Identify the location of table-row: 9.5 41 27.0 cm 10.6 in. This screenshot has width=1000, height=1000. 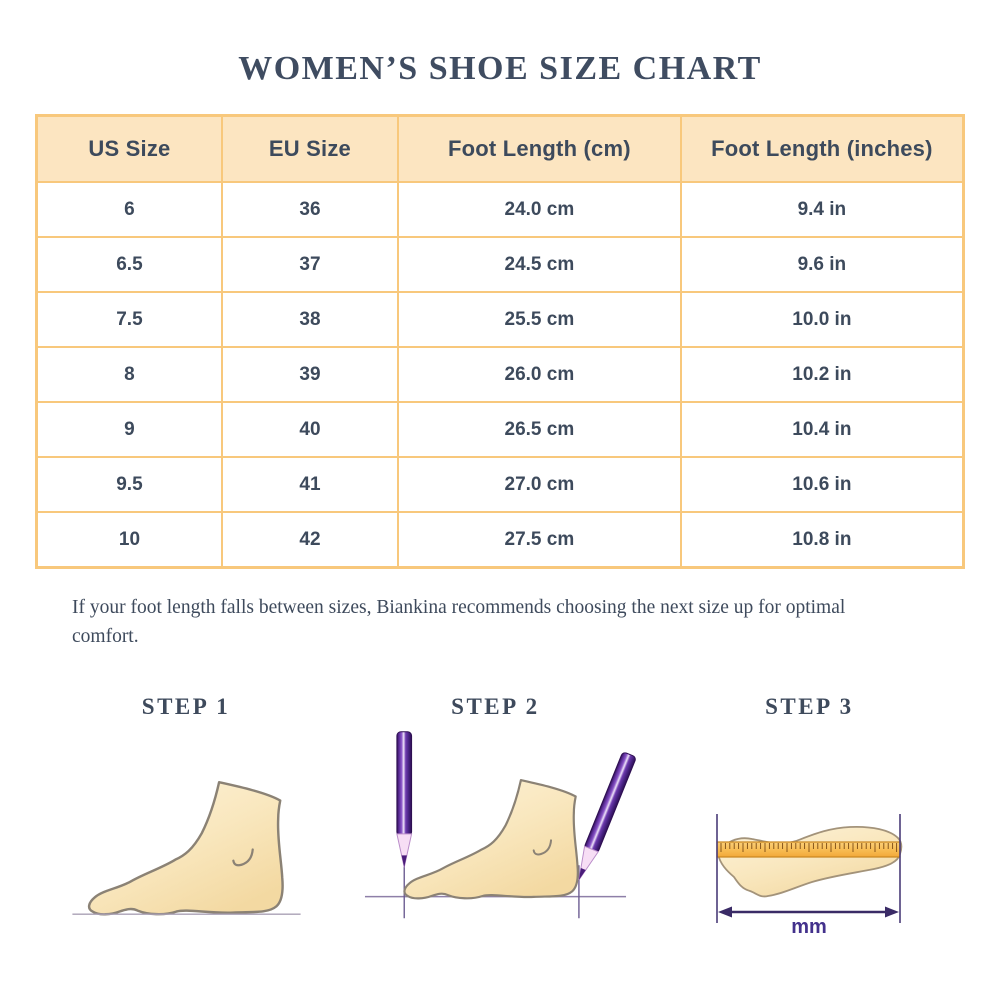
(500, 484).